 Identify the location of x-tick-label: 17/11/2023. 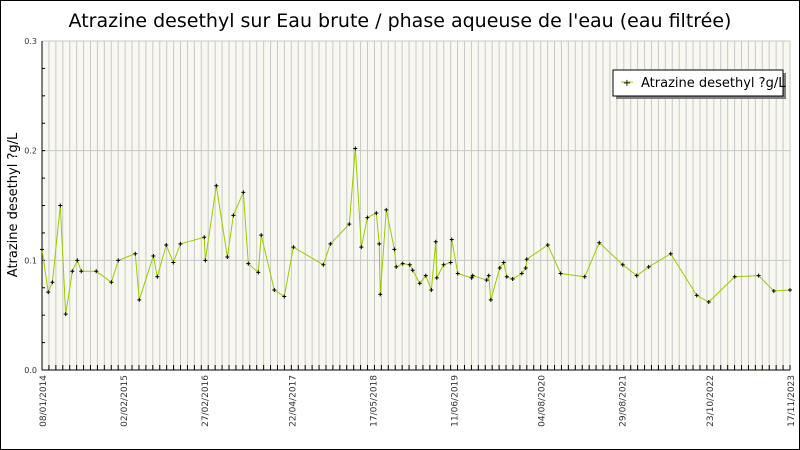
(792, 401).